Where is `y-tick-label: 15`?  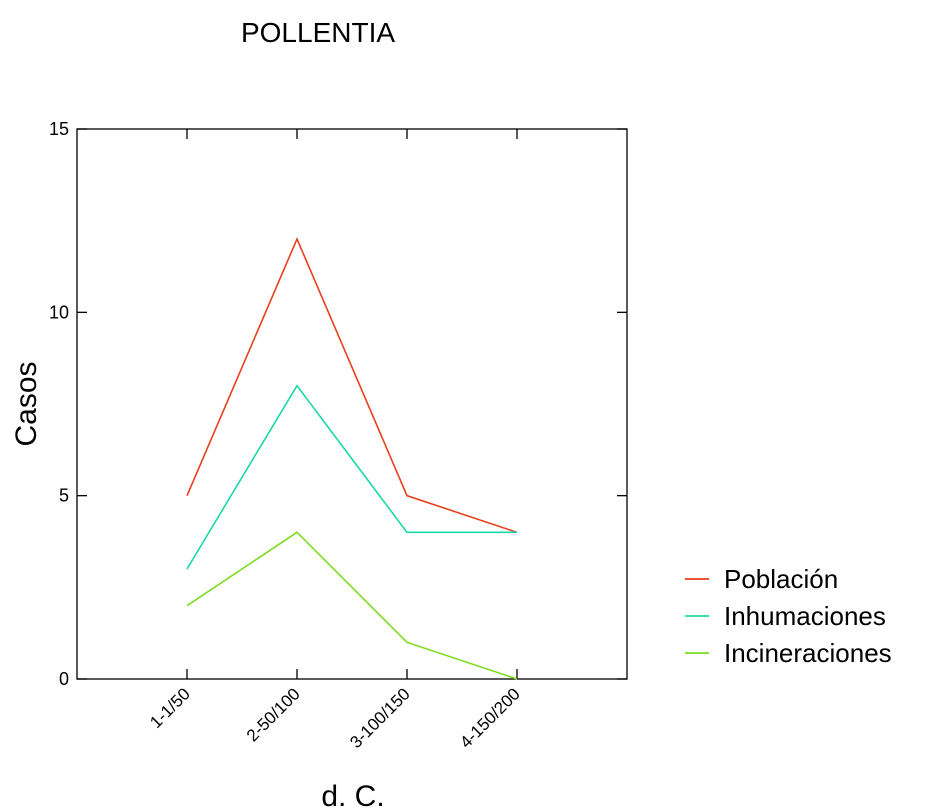
y-tick-label: 15 is located at coordinates (59, 129).